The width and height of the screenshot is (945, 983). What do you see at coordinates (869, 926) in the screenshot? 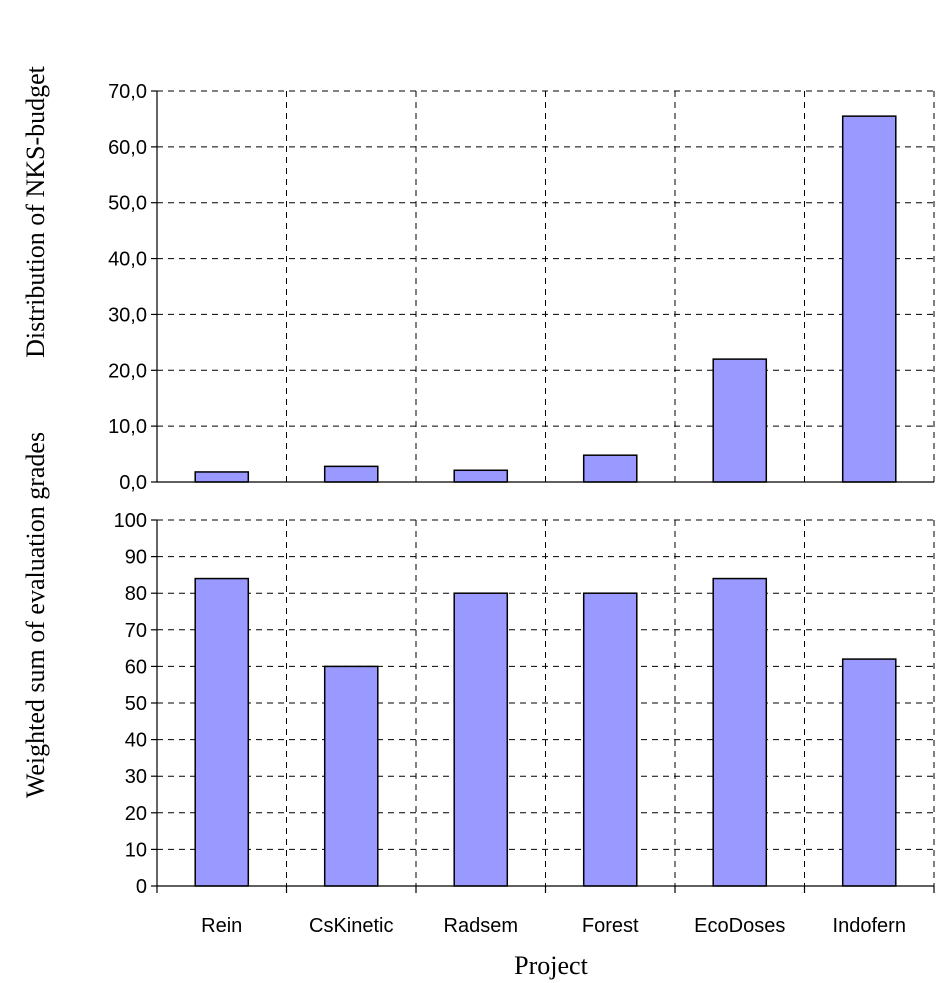
I see `x-tick-label-indofern: Indofern` at bounding box center [869, 926].